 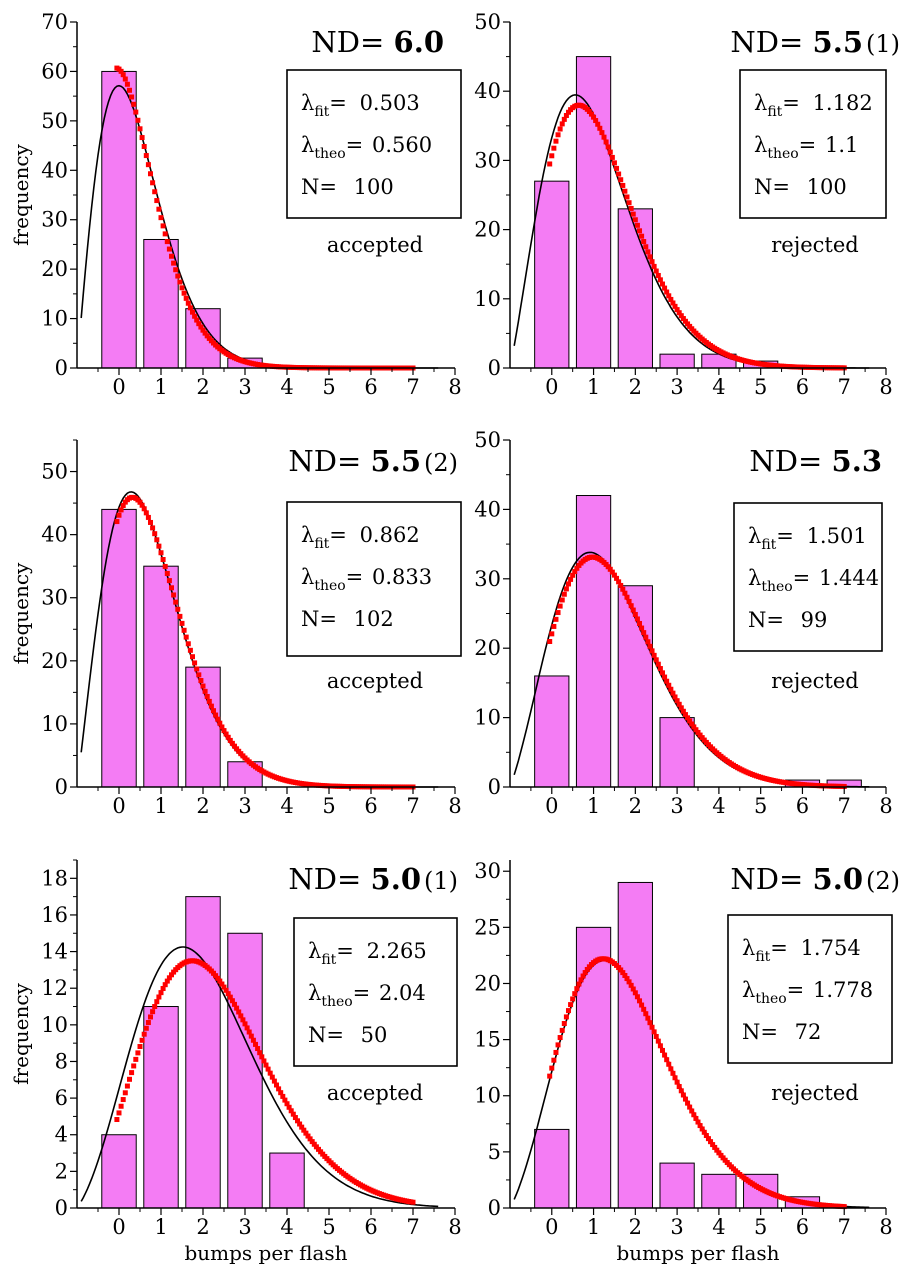 What do you see at coordinates (838, 879) in the screenshot?
I see `panel-title-value: 5.0` at bounding box center [838, 879].